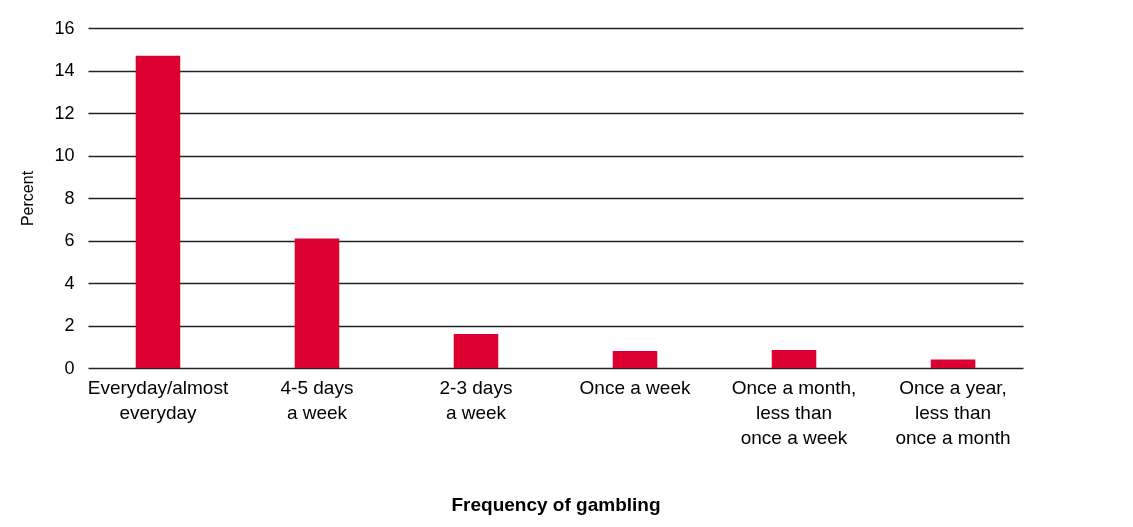  What do you see at coordinates (28, 198) in the screenshot?
I see `y-axis-title: Percent` at bounding box center [28, 198].